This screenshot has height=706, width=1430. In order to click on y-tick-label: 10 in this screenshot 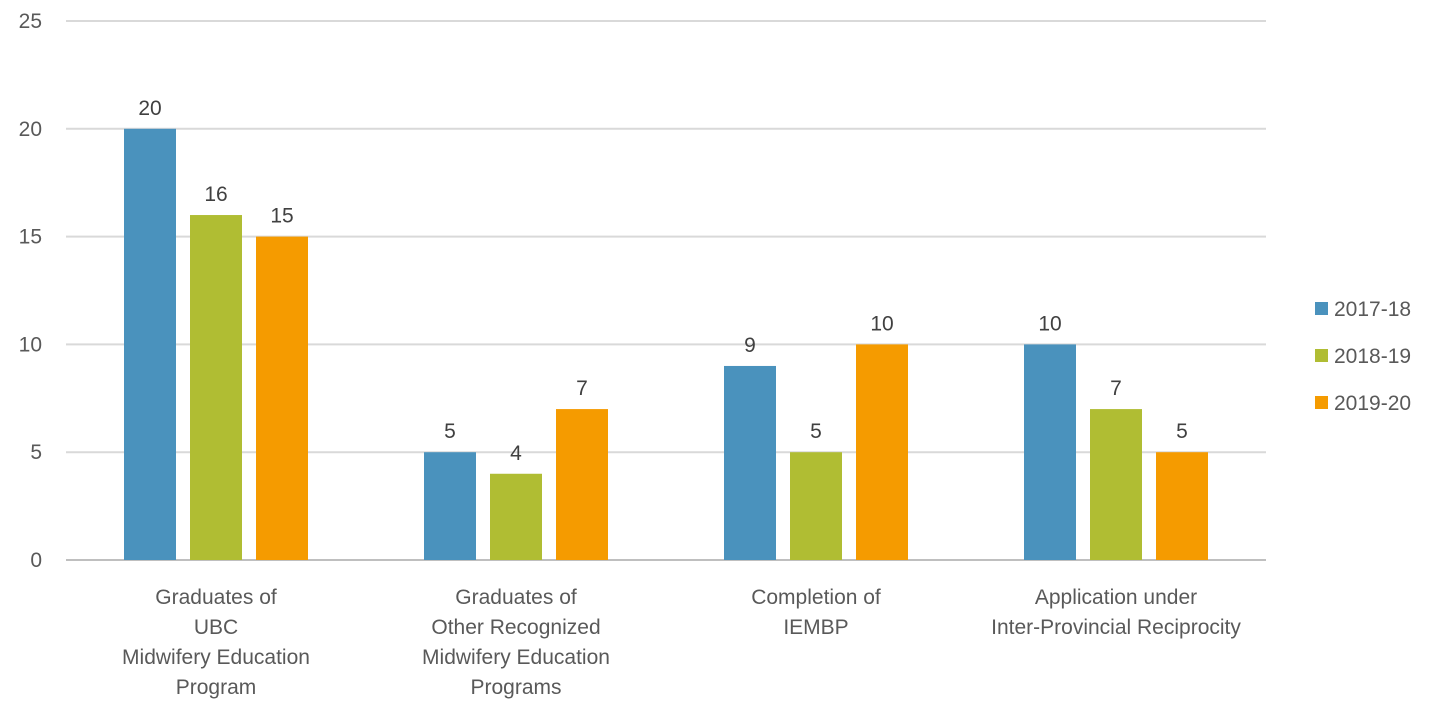, I will do `click(30, 344)`.